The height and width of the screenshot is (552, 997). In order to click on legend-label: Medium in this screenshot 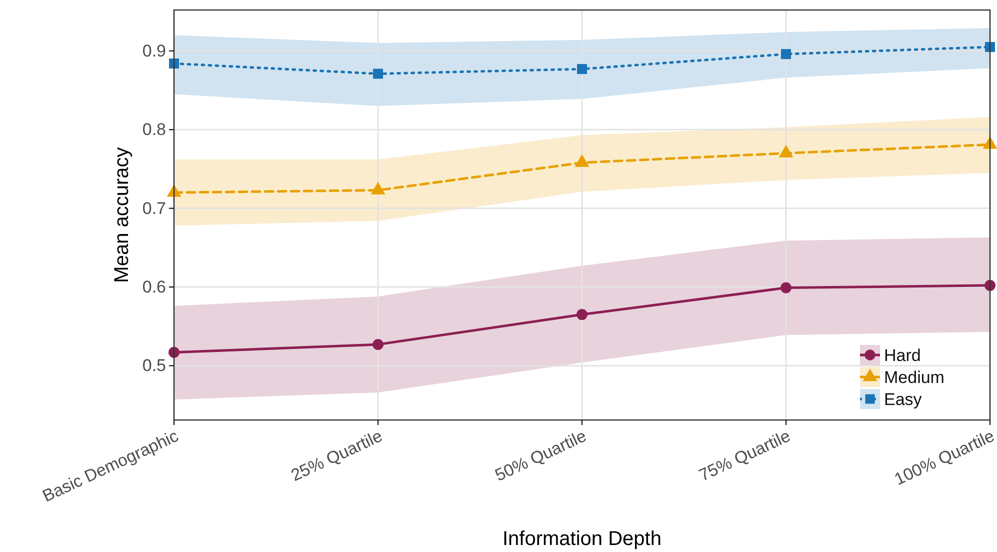, I will do `click(914, 377)`.